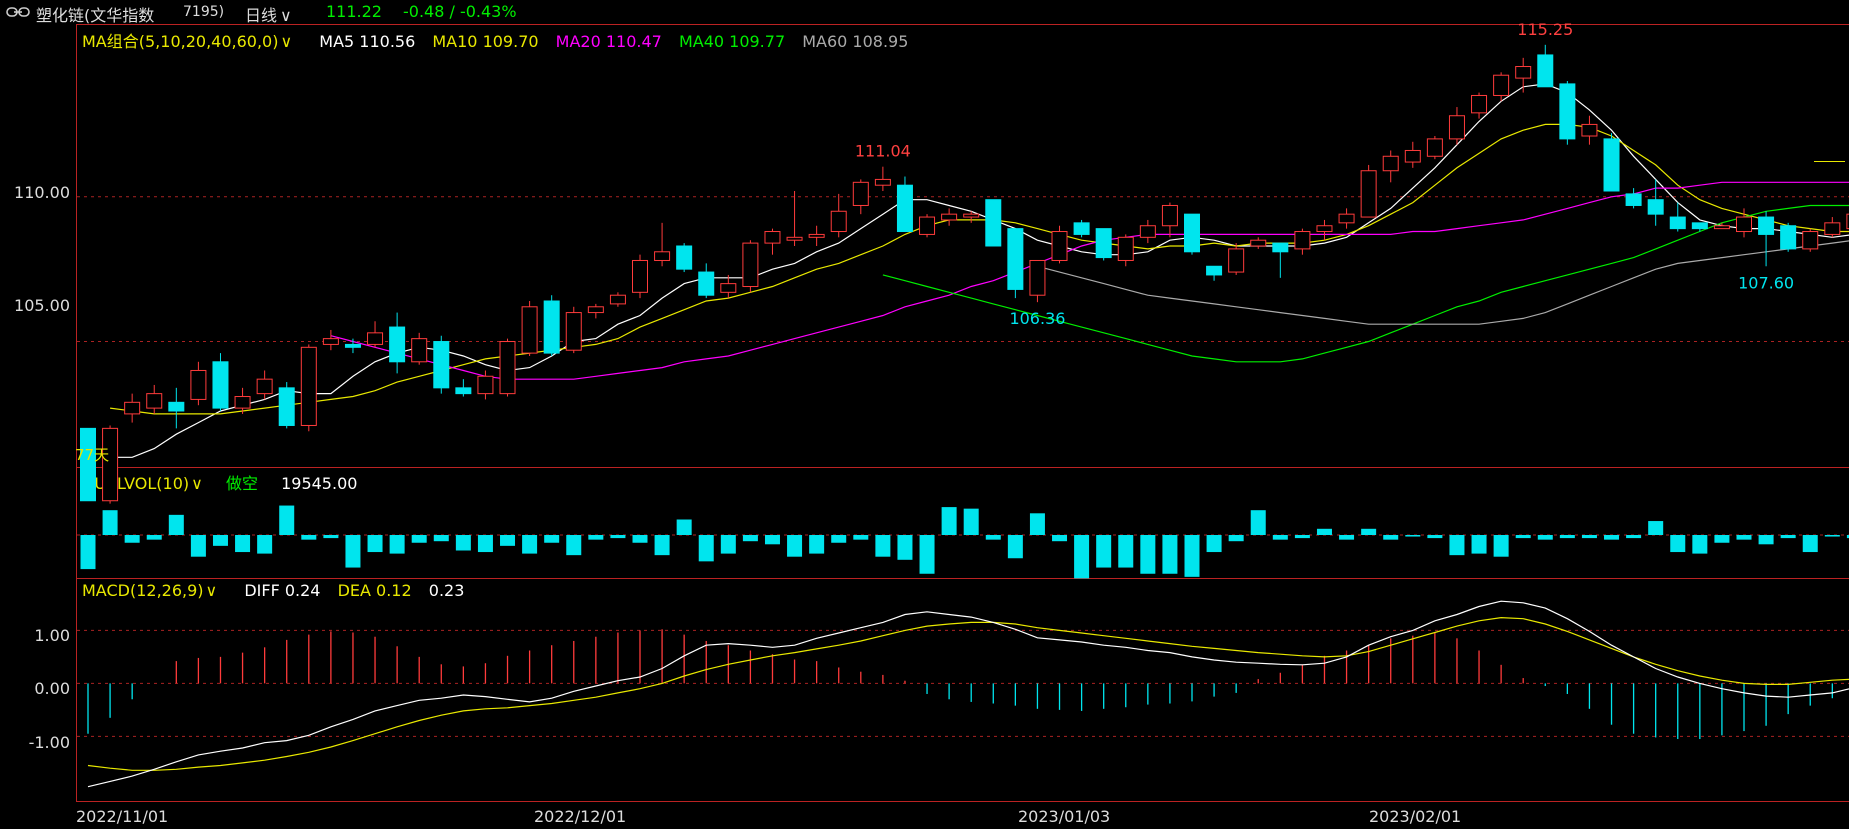  I want to click on extreme-label: 111.04, so click(883, 151).